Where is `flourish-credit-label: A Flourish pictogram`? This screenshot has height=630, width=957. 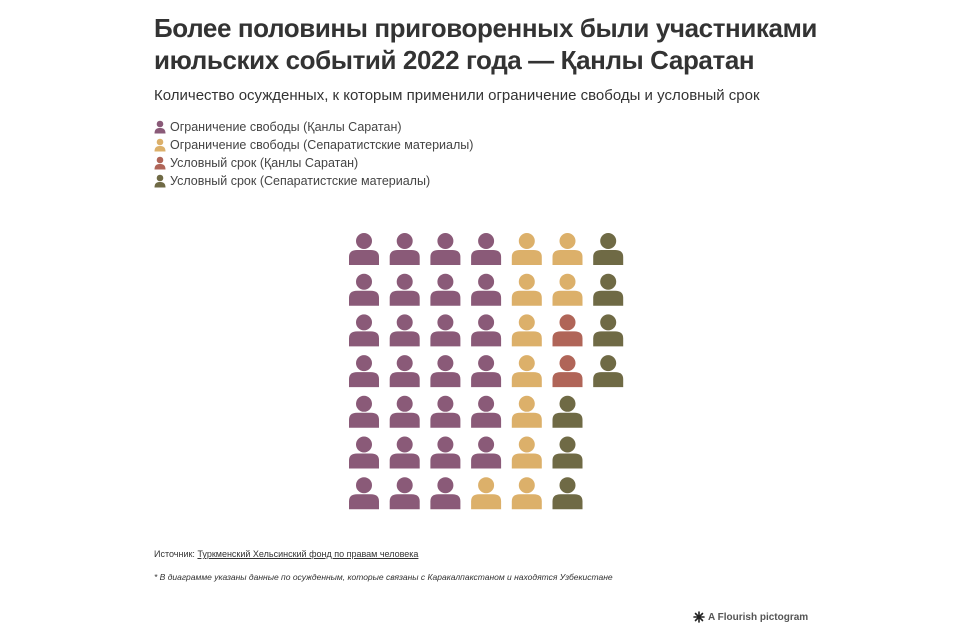
flourish-credit-label: A Flourish pictogram is located at coordinates (758, 617).